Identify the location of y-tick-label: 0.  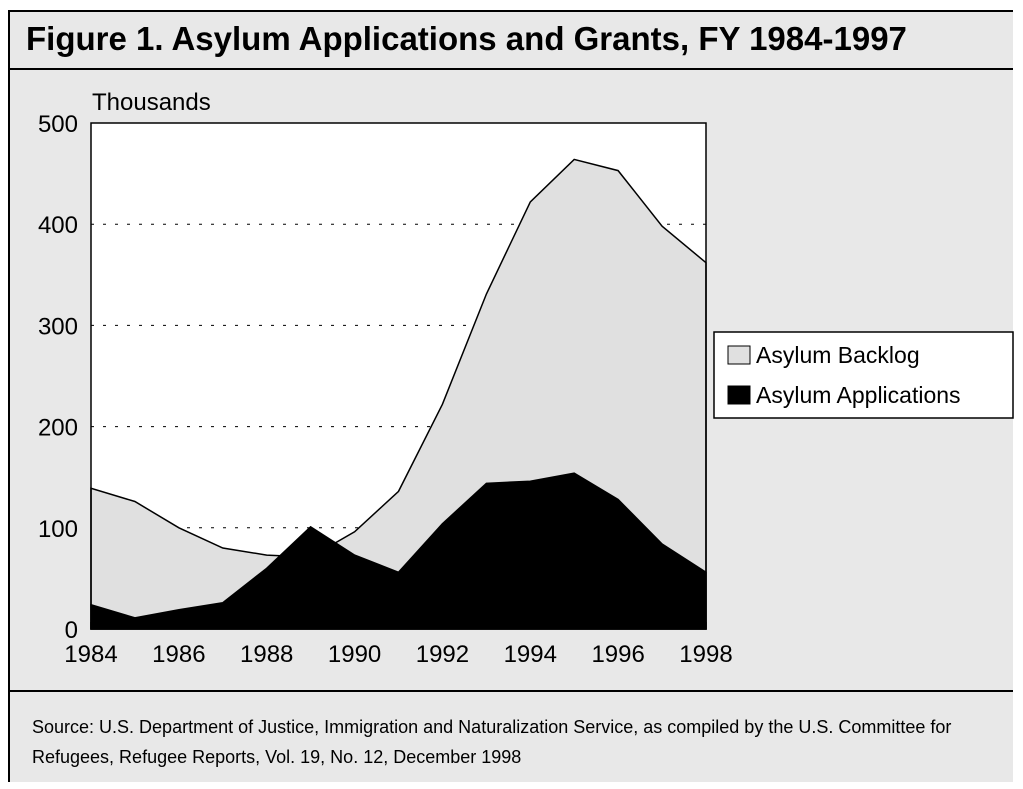
(71, 630).